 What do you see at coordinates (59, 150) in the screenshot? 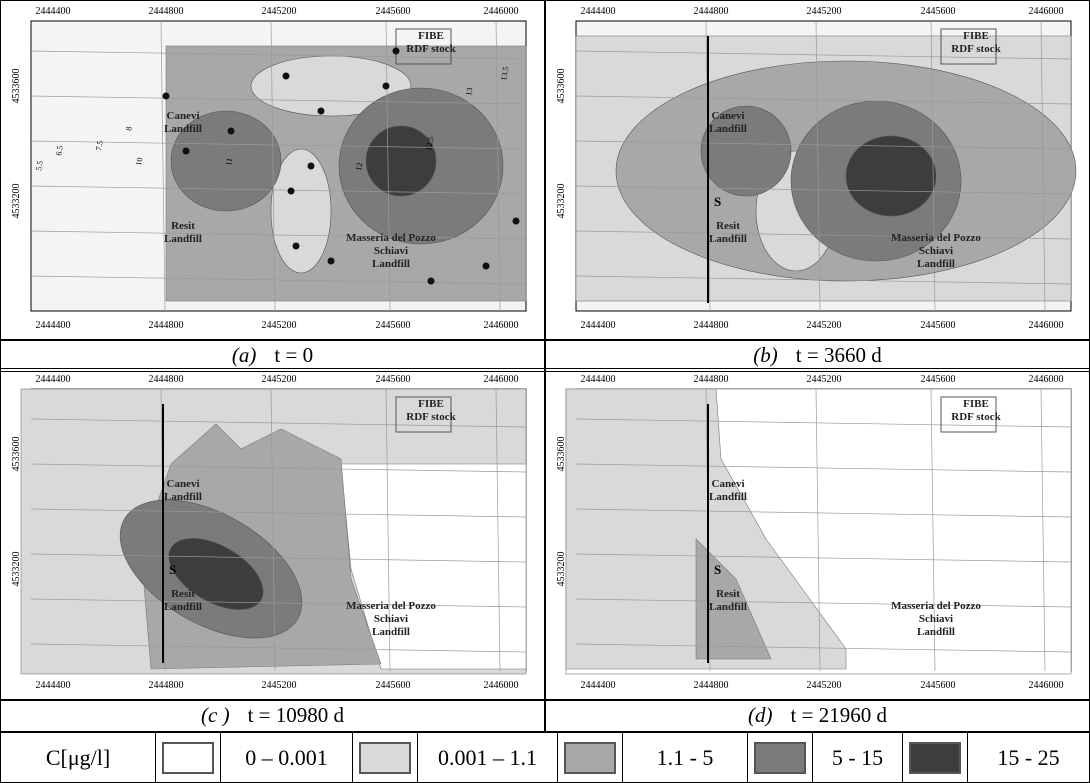
I see `contour-label: 6.5` at bounding box center [59, 150].